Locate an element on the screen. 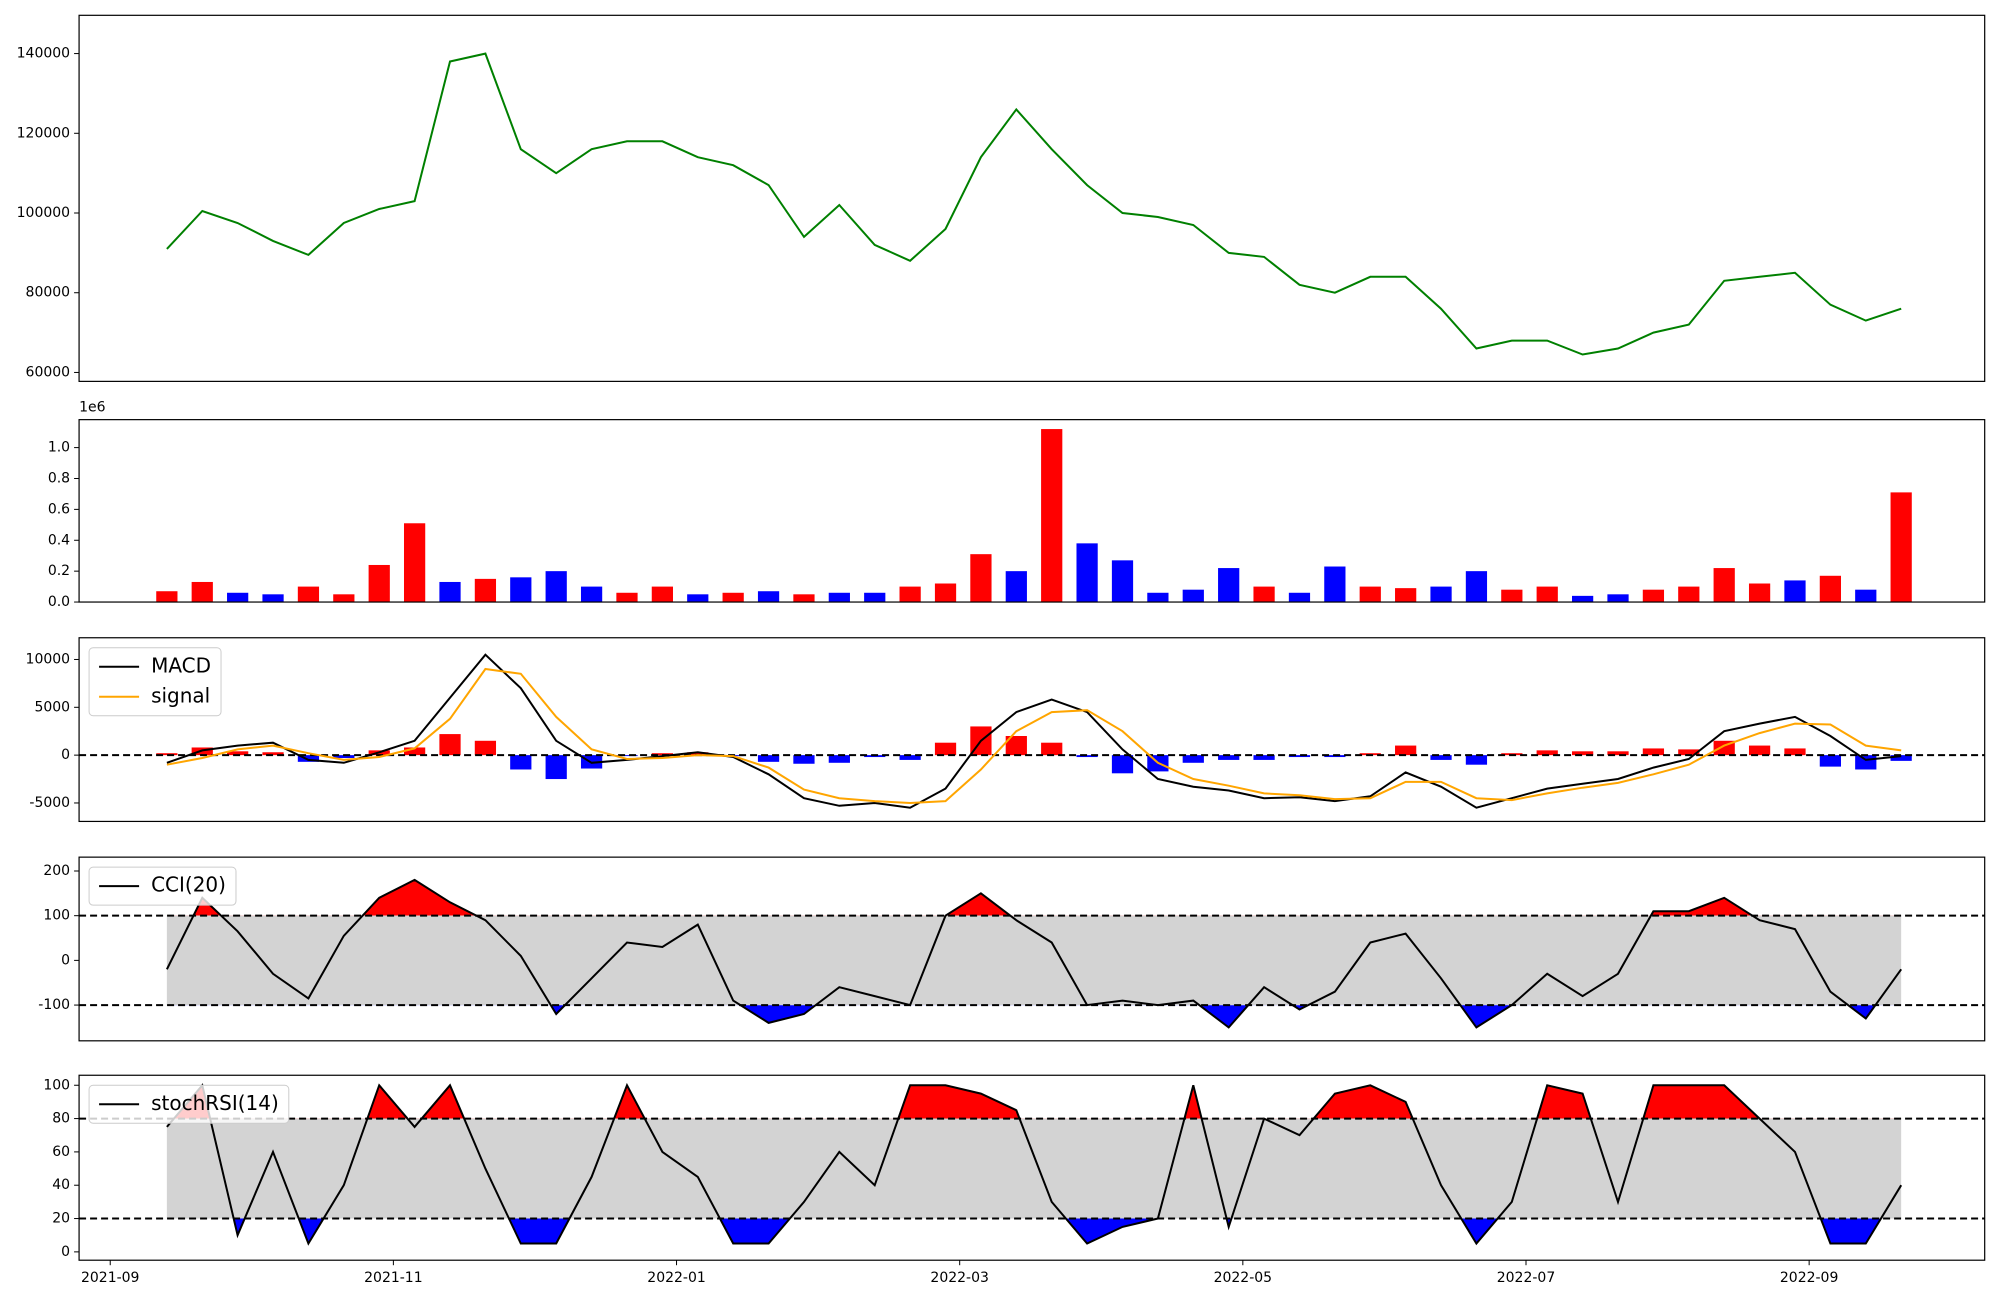 The width and height of the screenshot is (2000, 1300). panel: -100 0 100 200 CCI(20) is located at coordinates (1012, 949).